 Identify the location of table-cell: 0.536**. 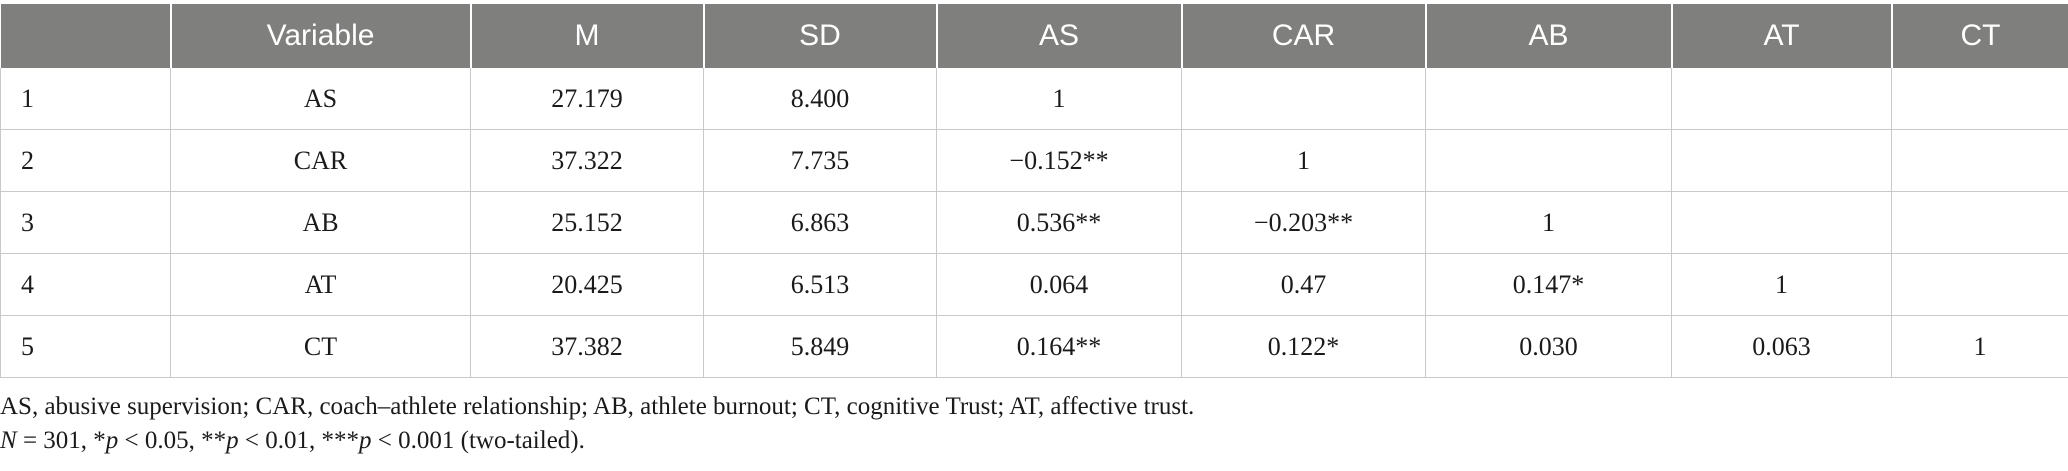
(1059, 222).